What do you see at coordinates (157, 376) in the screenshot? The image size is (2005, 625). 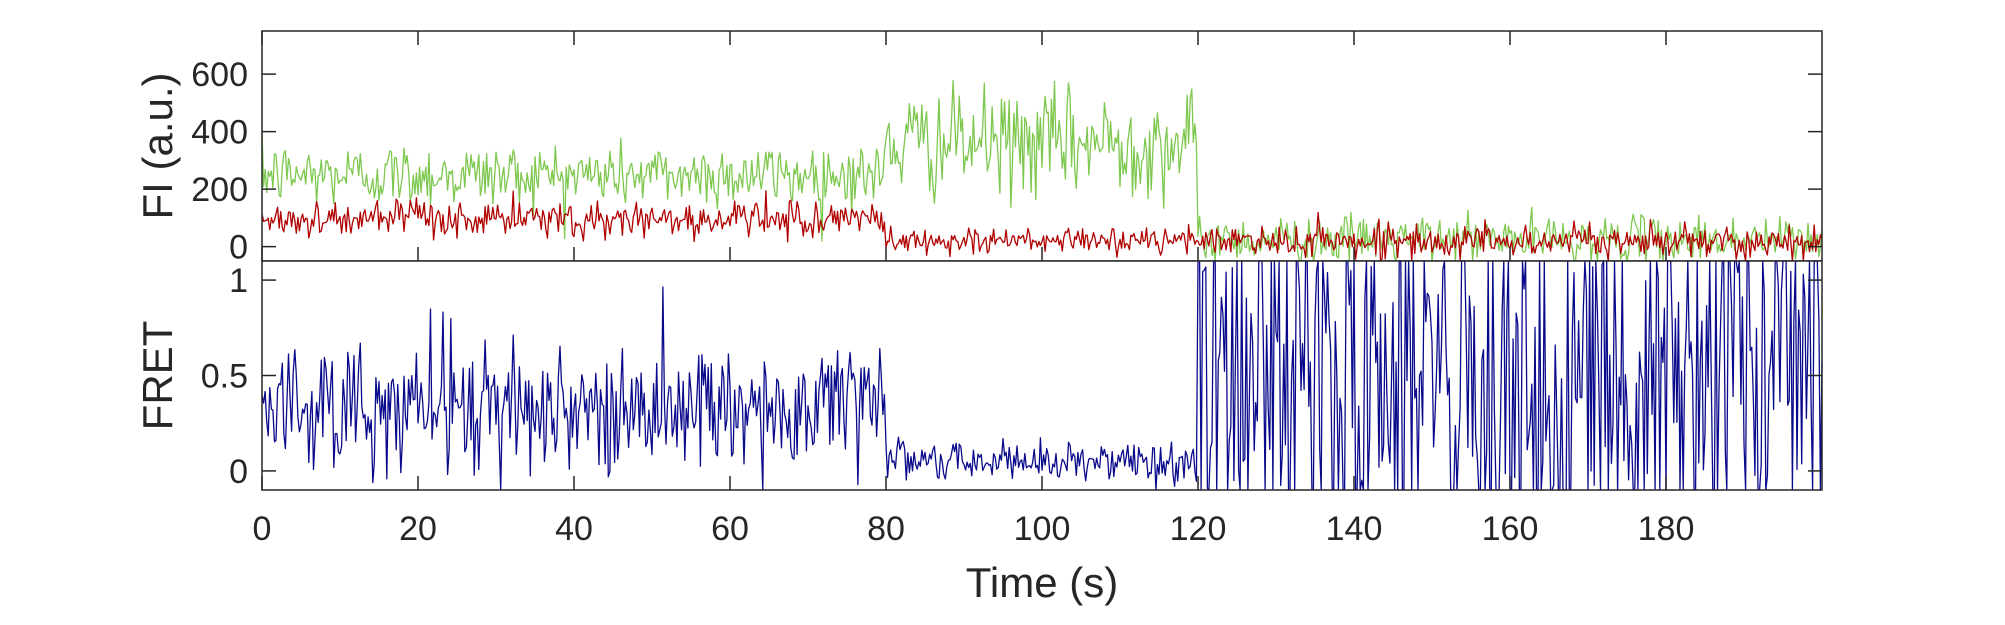 I see `fret-y-axis-label: FRET` at bounding box center [157, 376].